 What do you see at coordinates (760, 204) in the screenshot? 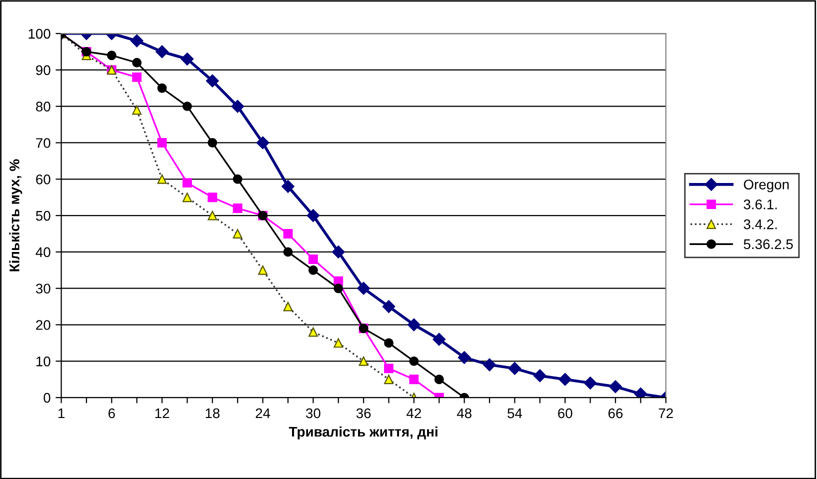
I see `legend-label: 3.6.1.` at bounding box center [760, 204].